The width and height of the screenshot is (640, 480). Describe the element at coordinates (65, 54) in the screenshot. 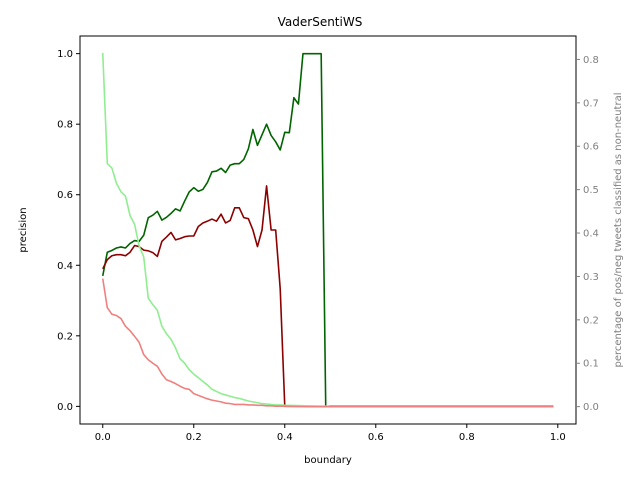

I see `y-tick-label: 1.0` at that location.